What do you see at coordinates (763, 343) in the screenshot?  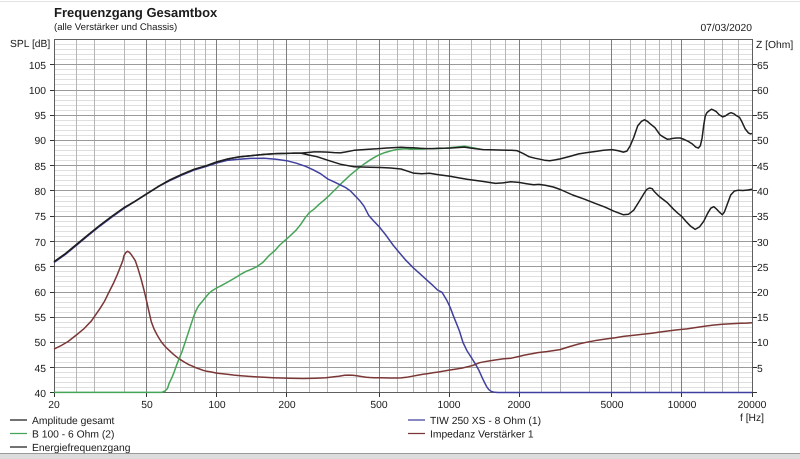 I see `svg-text: 10` at bounding box center [763, 343].